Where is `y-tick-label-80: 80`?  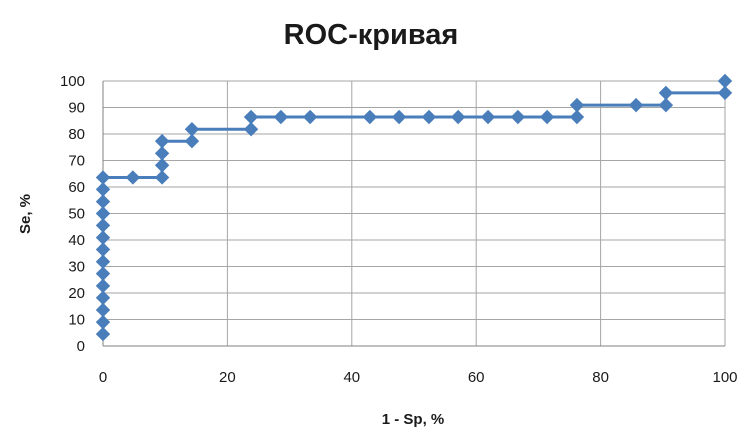 y-tick-label-80: 80 is located at coordinates (76, 134).